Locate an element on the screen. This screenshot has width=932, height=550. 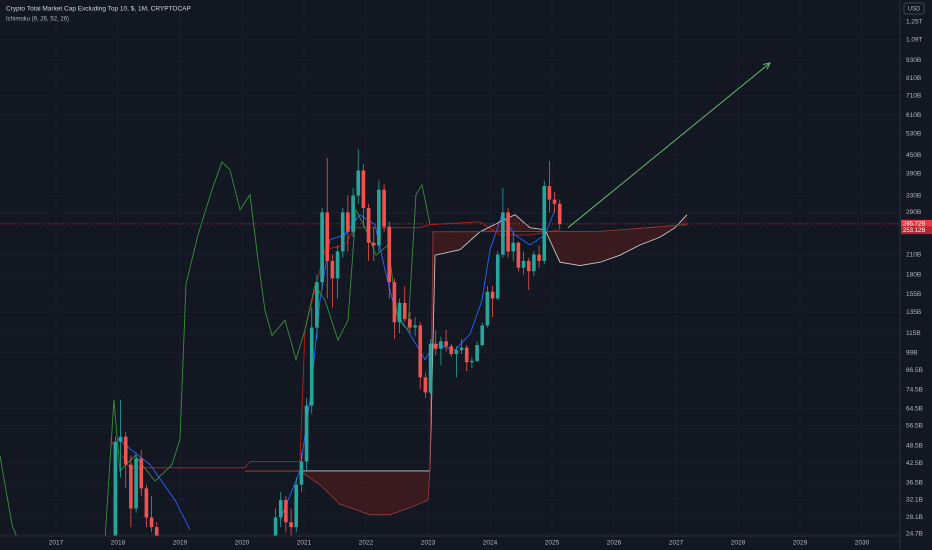
y-tick-label: 135B is located at coordinates (913, 312).